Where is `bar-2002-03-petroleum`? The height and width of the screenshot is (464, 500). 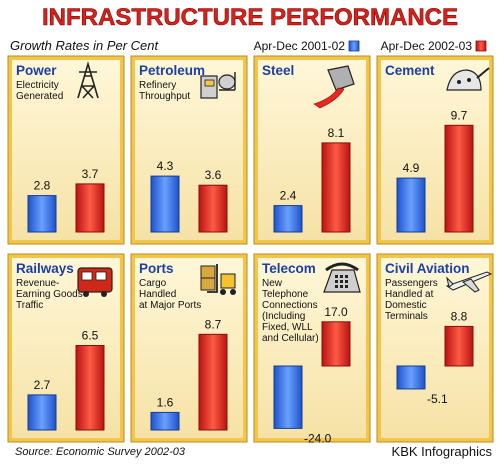 bar-2002-03-petroleum is located at coordinates (213, 208).